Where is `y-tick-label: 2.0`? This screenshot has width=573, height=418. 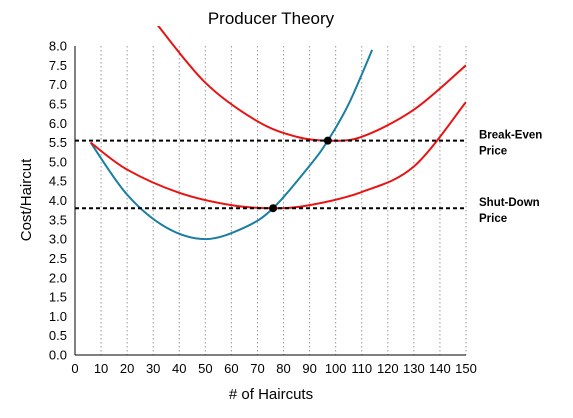 y-tick-label: 2.0 is located at coordinates (58, 277).